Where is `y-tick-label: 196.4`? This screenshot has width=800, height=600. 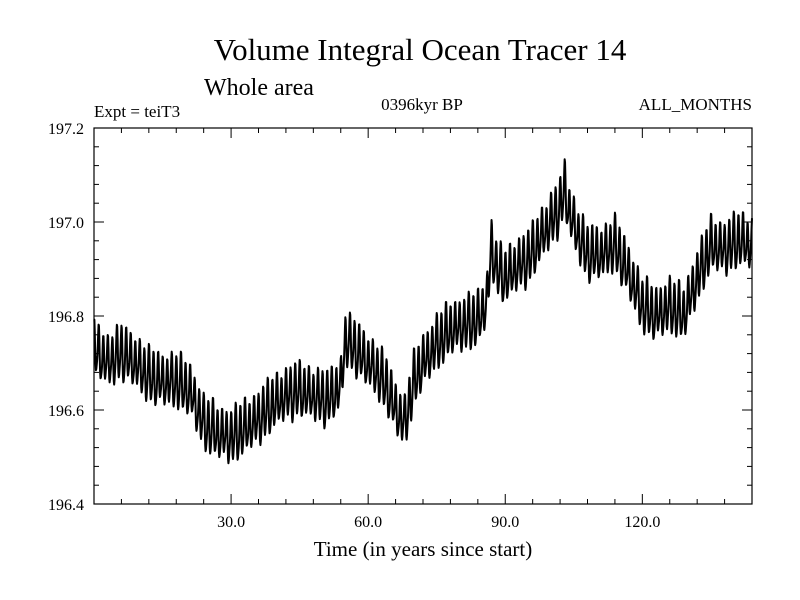
y-tick-label: 196.4 is located at coordinates (66, 505).